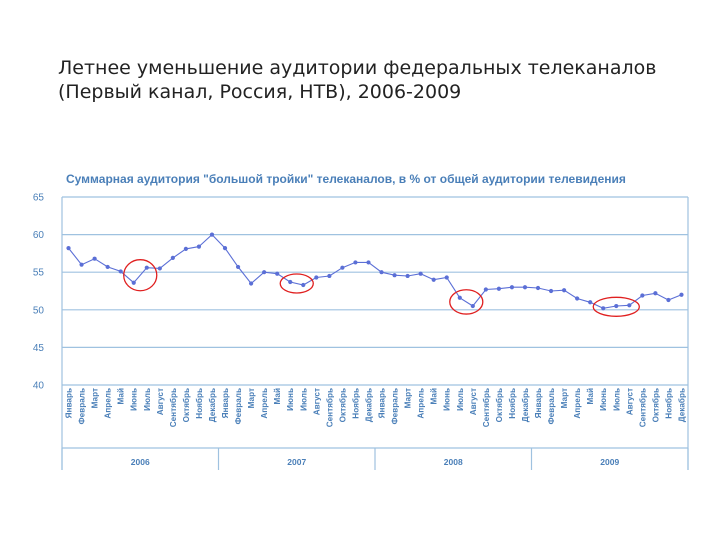 This screenshot has width=720, height=540. Describe the element at coordinates (39, 386) in the screenshot. I see `y-tick-label: 40` at that location.